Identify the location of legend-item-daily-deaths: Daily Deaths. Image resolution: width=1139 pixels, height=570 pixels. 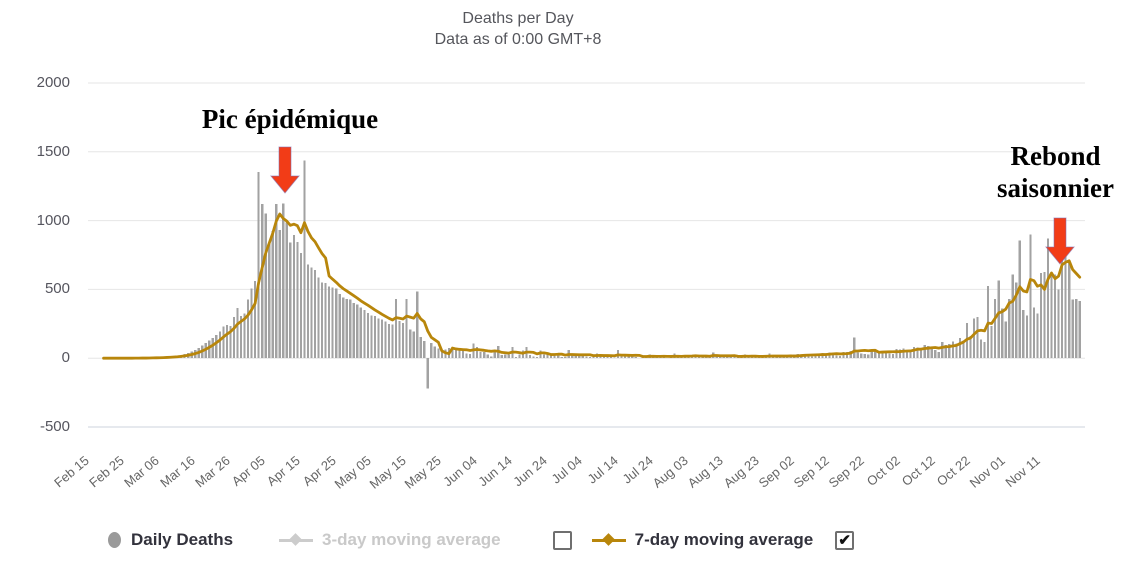
(170, 540).